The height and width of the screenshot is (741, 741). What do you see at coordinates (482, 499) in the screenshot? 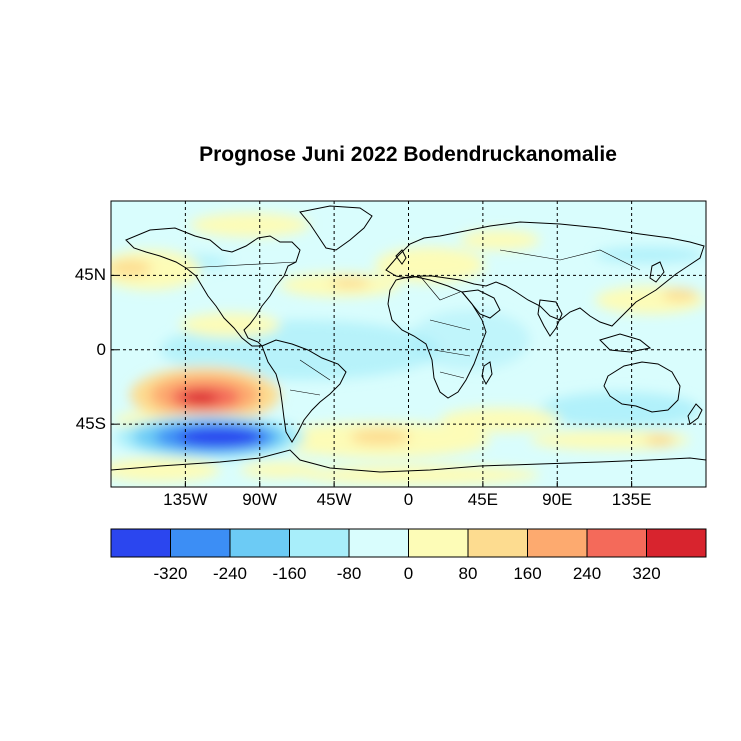
I see `lon-tick-label: 45E` at bounding box center [482, 499].